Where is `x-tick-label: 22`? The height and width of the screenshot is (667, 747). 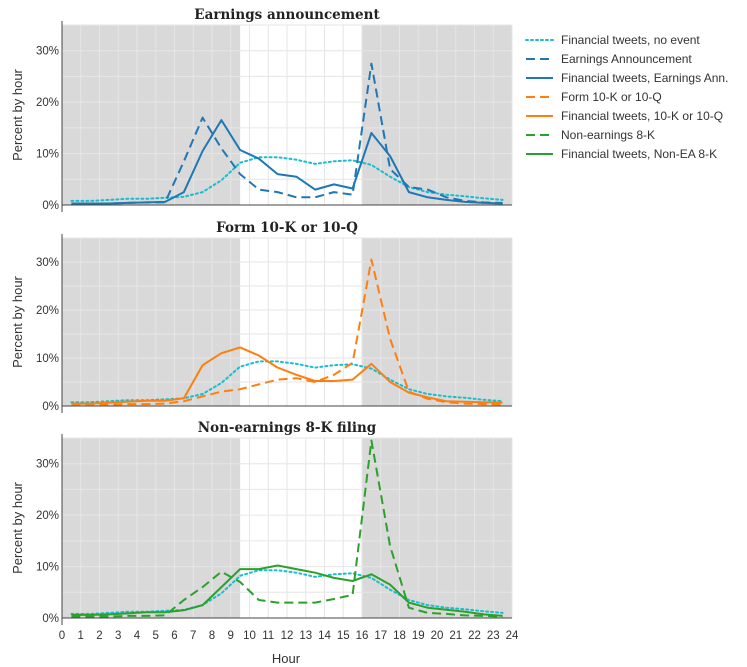 x-tick-label: 22 is located at coordinates (474, 636).